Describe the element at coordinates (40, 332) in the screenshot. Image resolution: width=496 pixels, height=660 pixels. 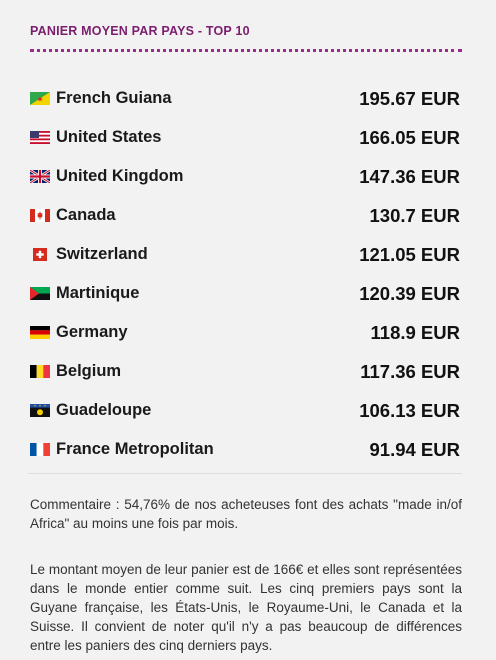
I see `germany-flag-icon` at that location.